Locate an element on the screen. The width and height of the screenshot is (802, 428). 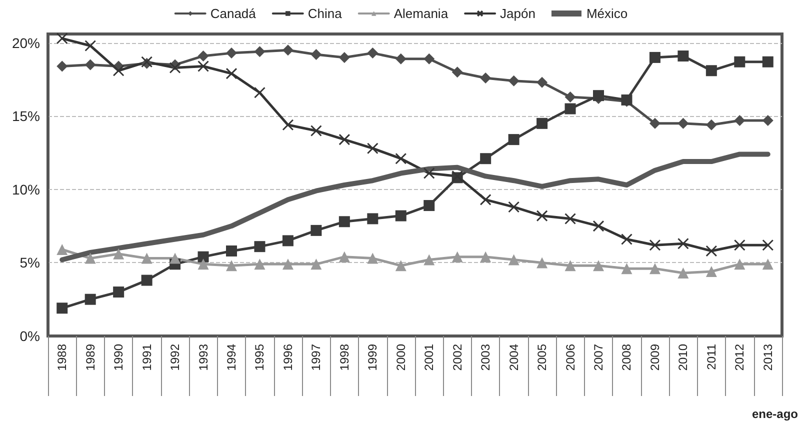
x-tick-label: 2000 is located at coordinates (401, 357).